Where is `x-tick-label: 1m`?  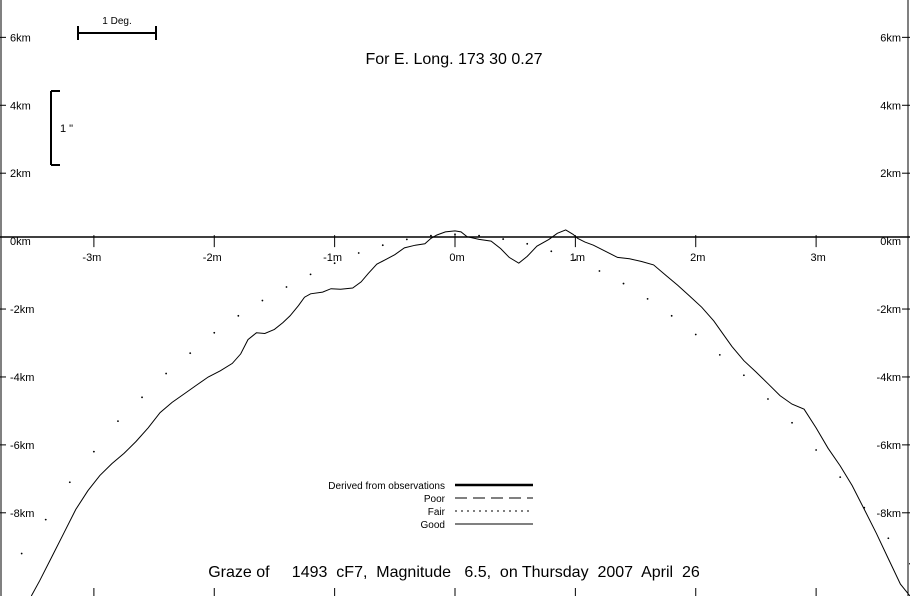
x-tick-label: 1m is located at coordinates (577, 258).